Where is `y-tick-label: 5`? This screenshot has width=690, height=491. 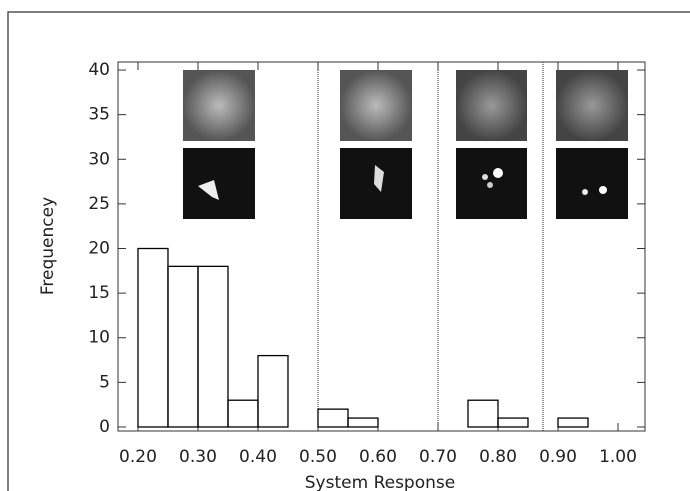
y-tick-label: 5 is located at coordinates (104, 382).